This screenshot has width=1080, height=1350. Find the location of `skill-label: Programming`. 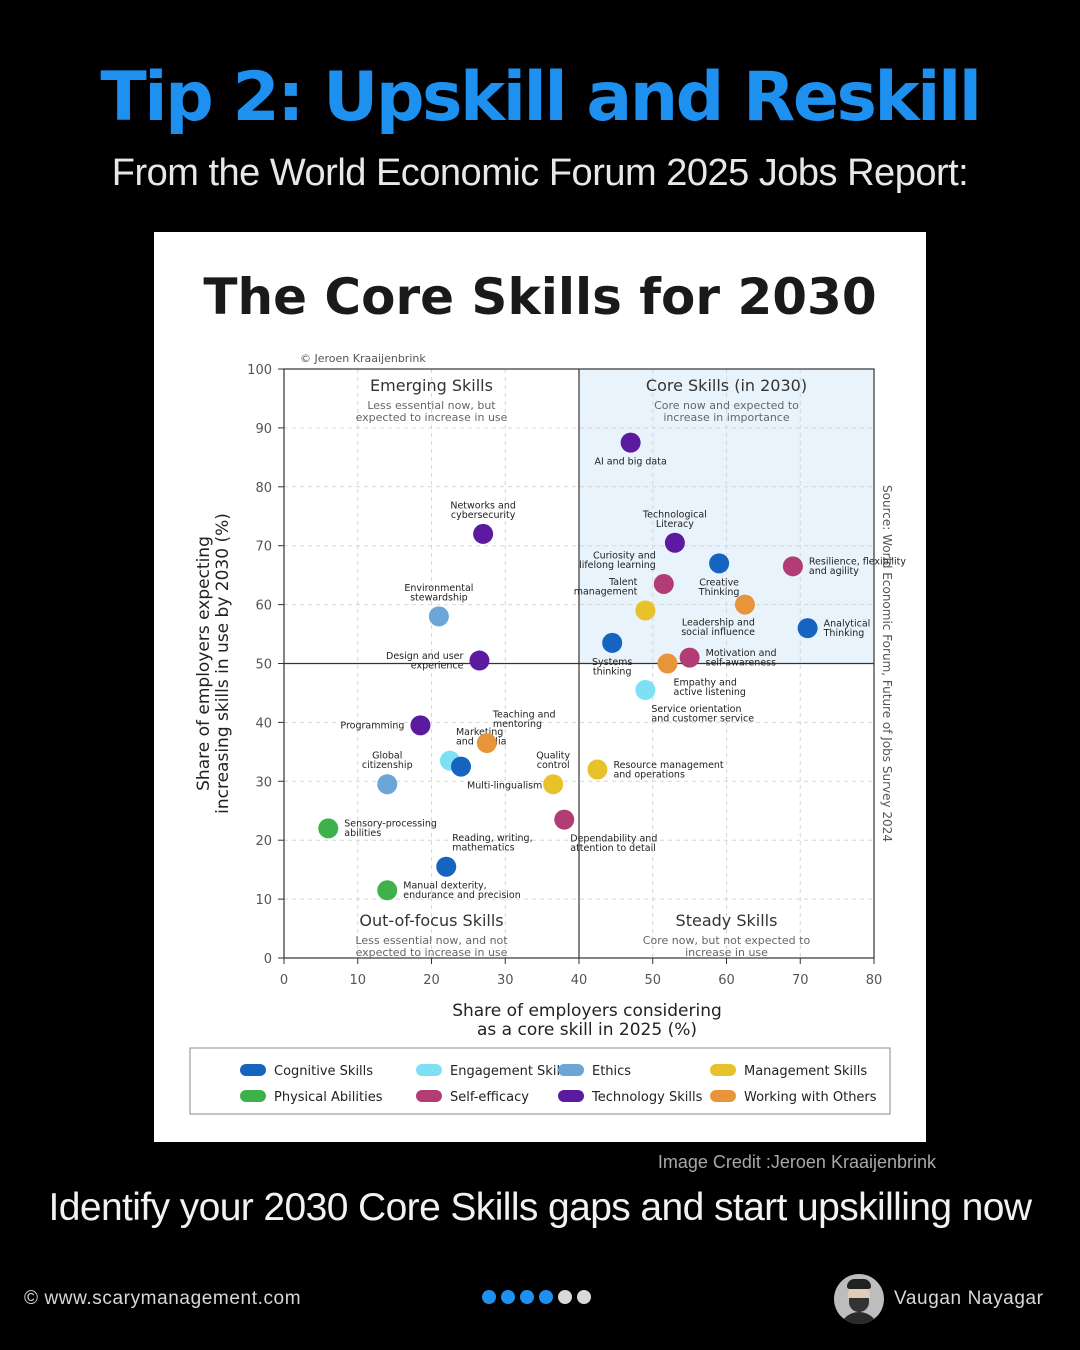

skill-label: Programming is located at coordinates (372, 725).